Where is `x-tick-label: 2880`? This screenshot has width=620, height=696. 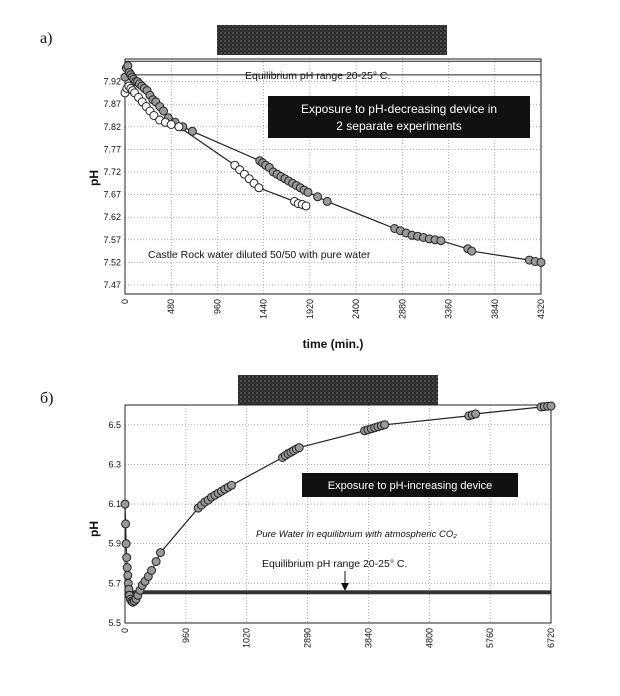
x-tick-label: 2880 is located at coordinates (402, 309).